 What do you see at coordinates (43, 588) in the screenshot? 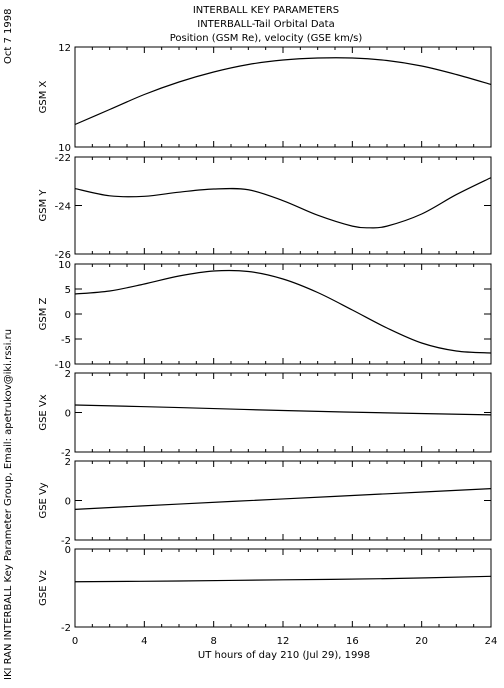
I see `y-axis-label-5: GSE Vz` at bounding box center [43, 588].